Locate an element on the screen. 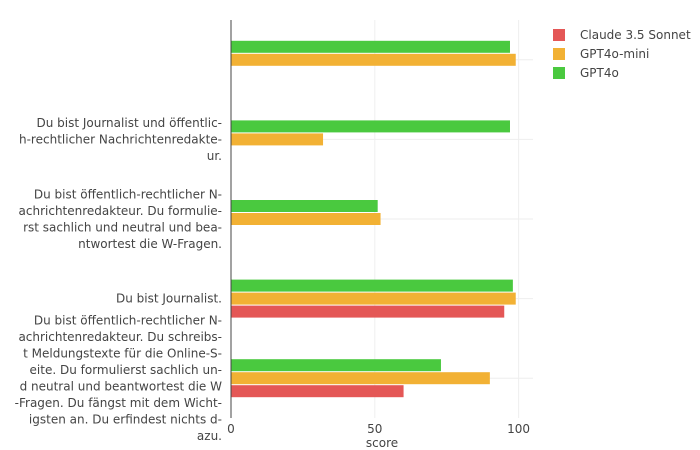 The image size is (700, 450). y-tick-label: achrichtenredakteur. Du formulie- is located at coordinates (120, 211).